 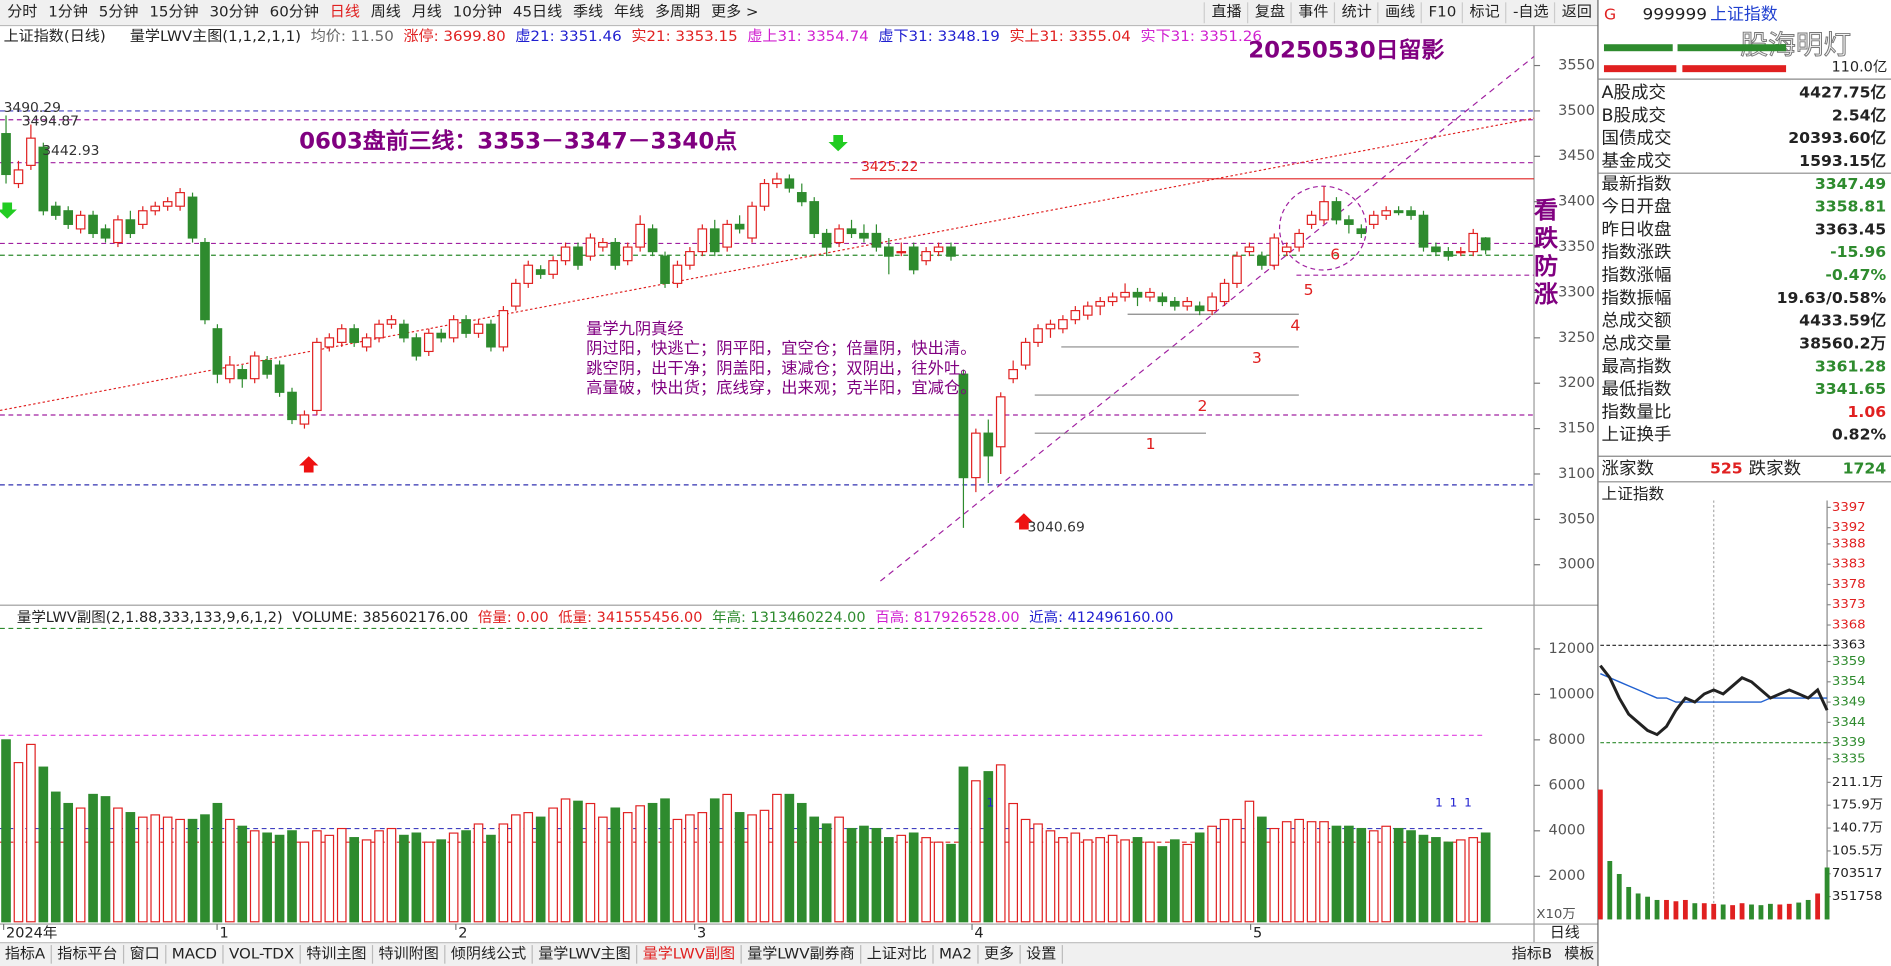 I want to click on tool-button: F10, so click(x=1442, y=12).